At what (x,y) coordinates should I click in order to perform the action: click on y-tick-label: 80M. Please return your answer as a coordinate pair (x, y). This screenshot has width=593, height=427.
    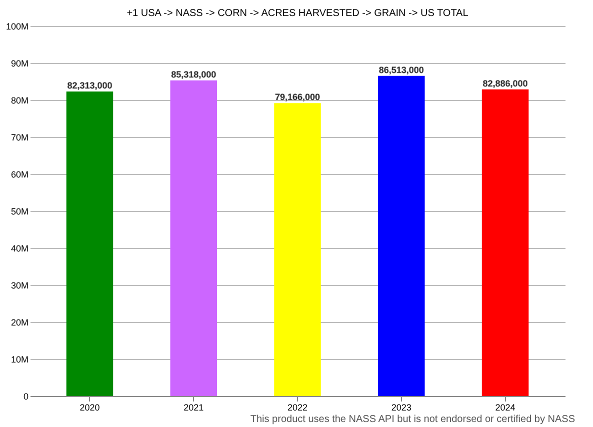
    Looking at the image, I should click on (19, 101).